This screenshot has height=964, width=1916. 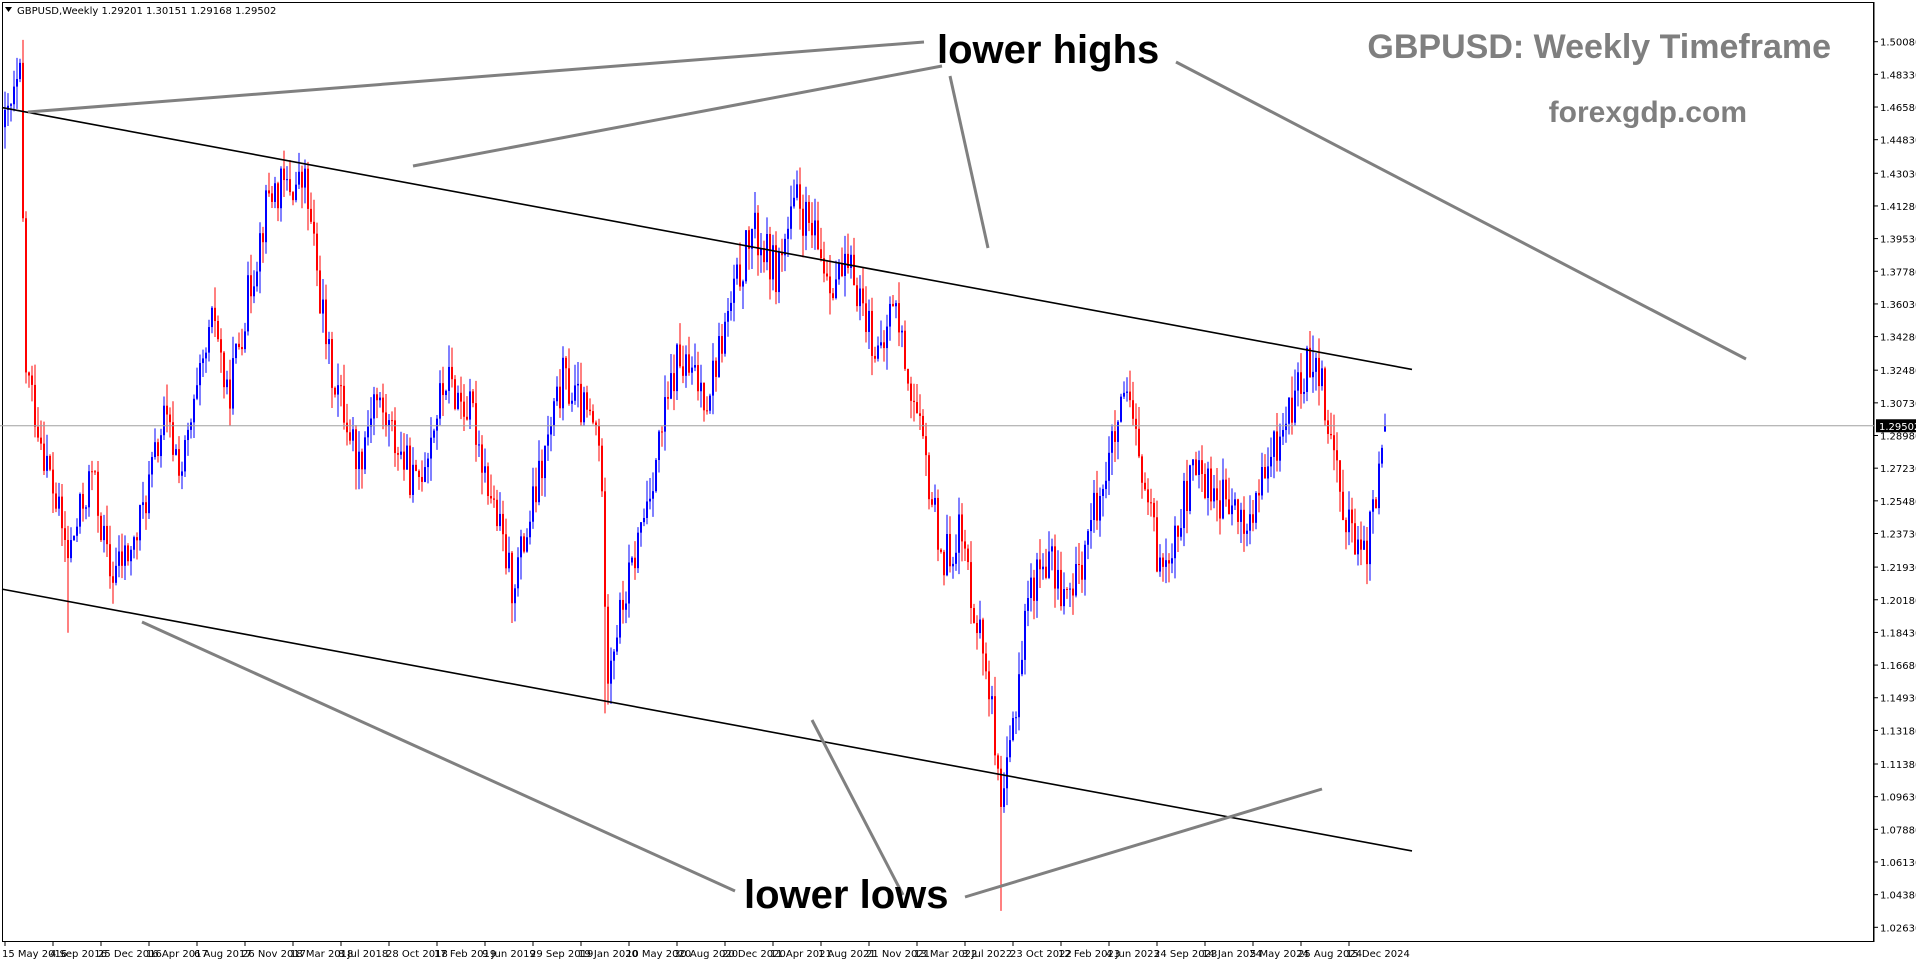 What do you see at coordinates (1143, 843) in the screenshot?
I see `annotation-pointer-line` at bounding box center [1143, 843].